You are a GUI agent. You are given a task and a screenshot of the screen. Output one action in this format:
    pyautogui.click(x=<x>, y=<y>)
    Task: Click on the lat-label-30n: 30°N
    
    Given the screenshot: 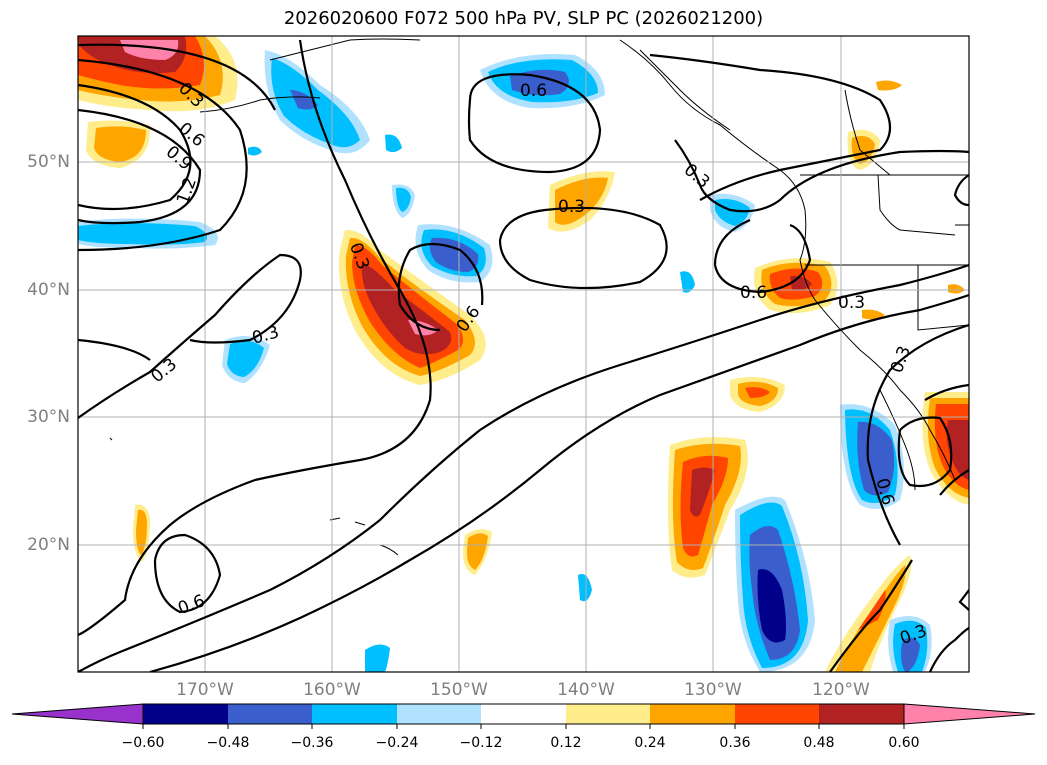 What is the action you would take?
    pyautogui.click(x=48, y=417)
    